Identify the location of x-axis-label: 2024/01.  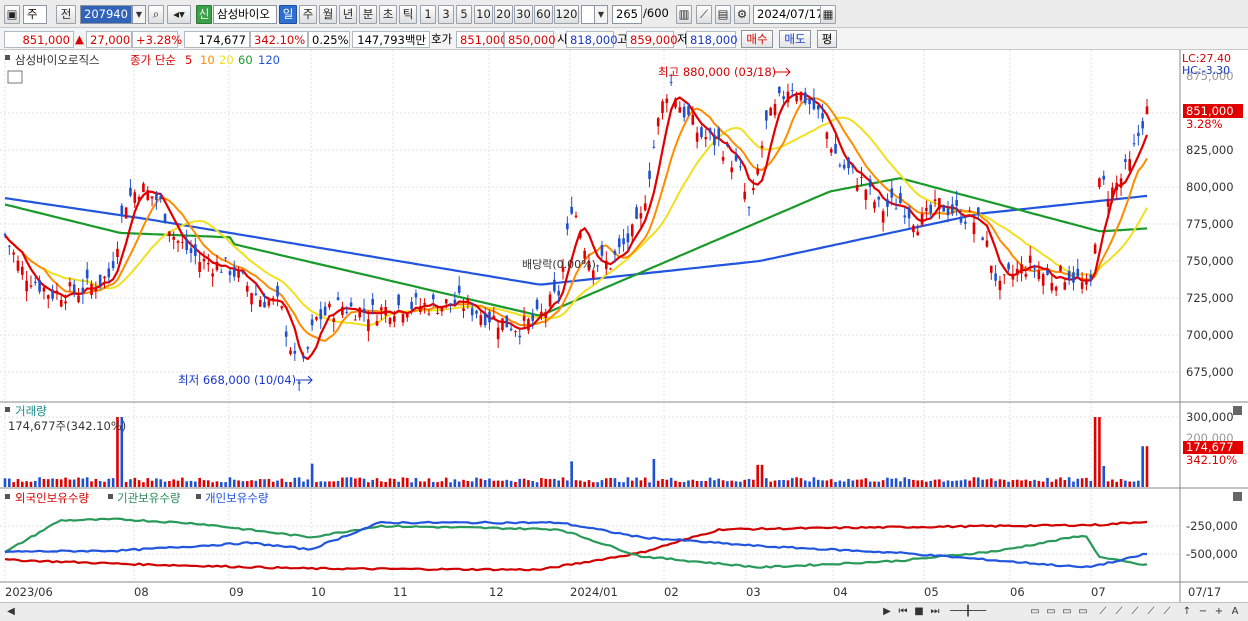
(594, 592).